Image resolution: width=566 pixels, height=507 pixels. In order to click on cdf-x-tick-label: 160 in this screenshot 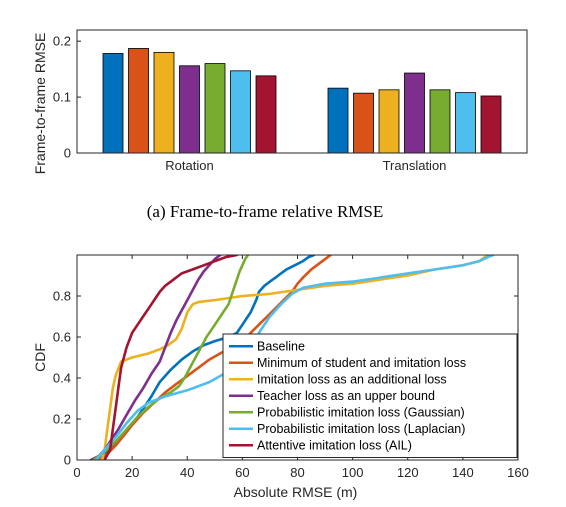, I will do `click(518, 472)`.